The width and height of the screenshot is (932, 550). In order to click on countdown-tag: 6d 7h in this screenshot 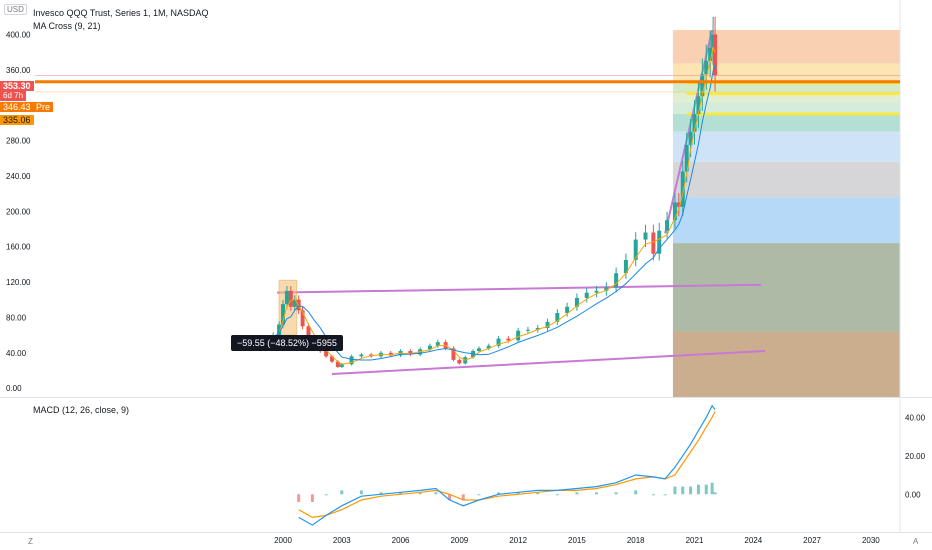, I will do `click(13, 96)`.